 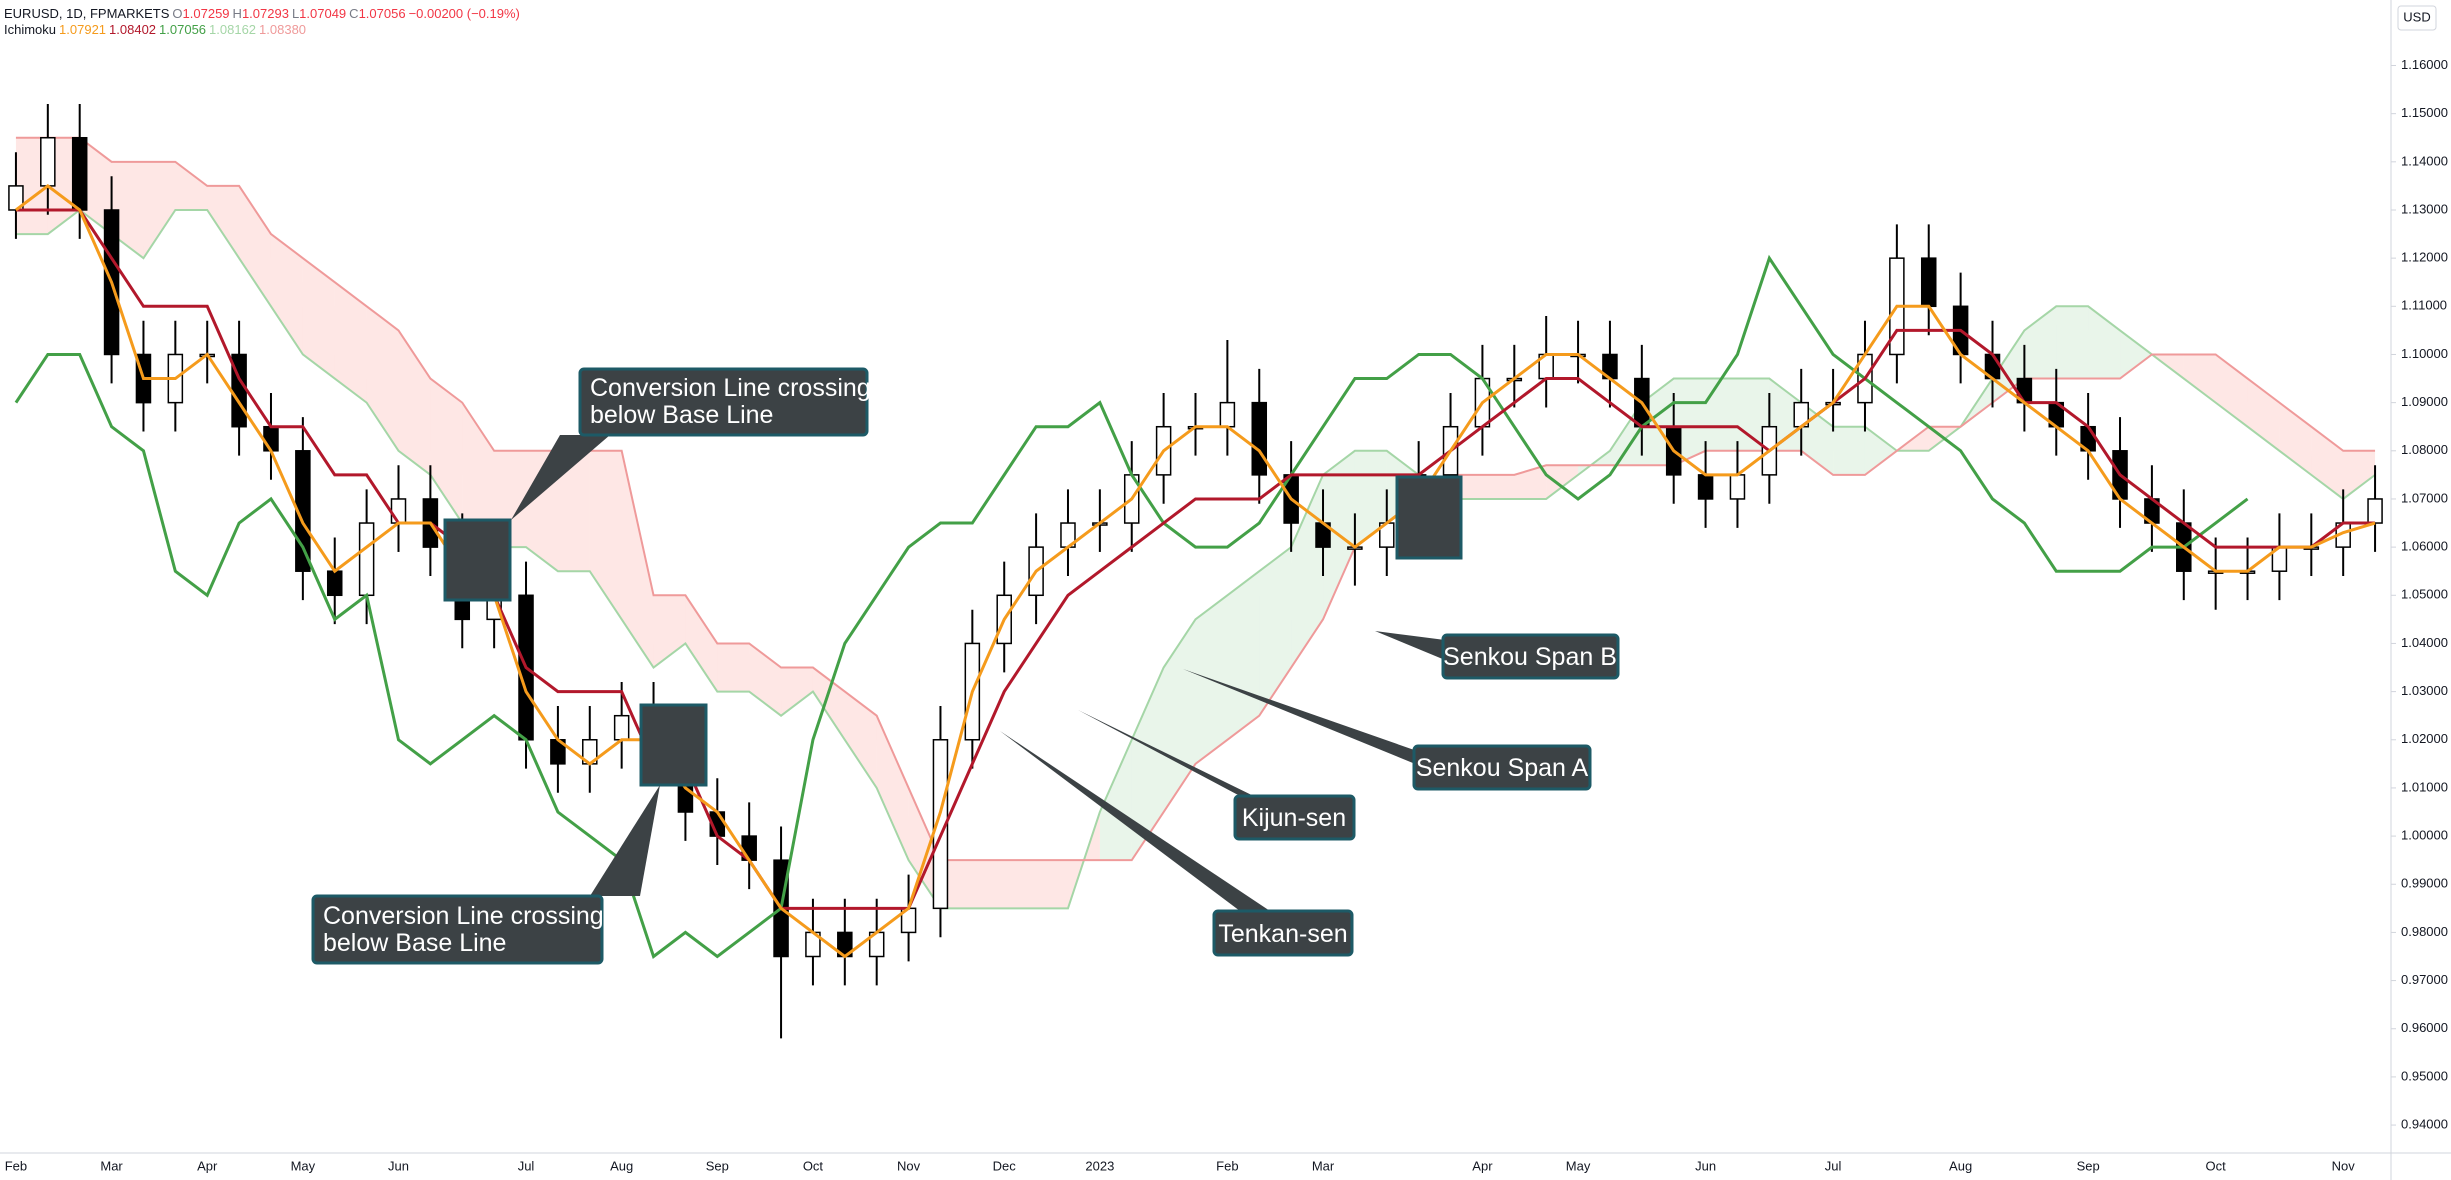 I want to click on x-tick-label: Oct, so click(x=813, y=1165).